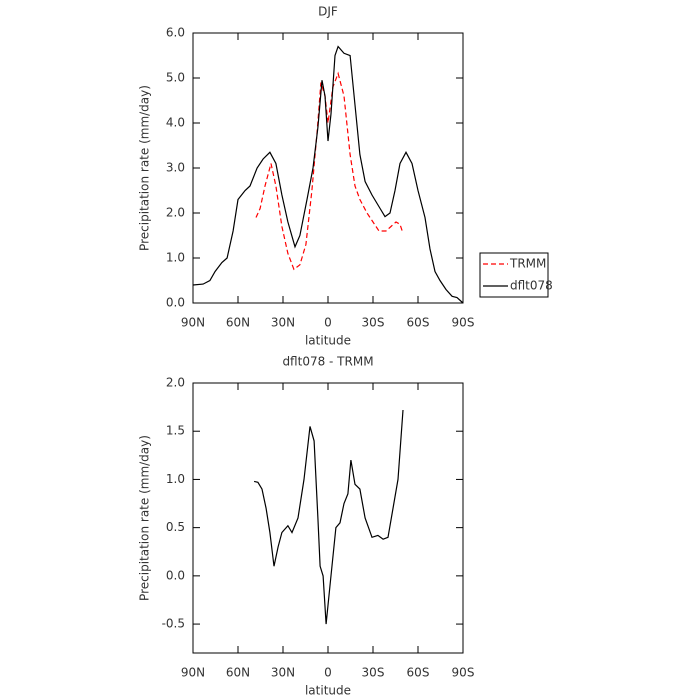 The width and height of the screenshot is (700, 700). I want to click on legend-label: dflt078, so click(531, 286).